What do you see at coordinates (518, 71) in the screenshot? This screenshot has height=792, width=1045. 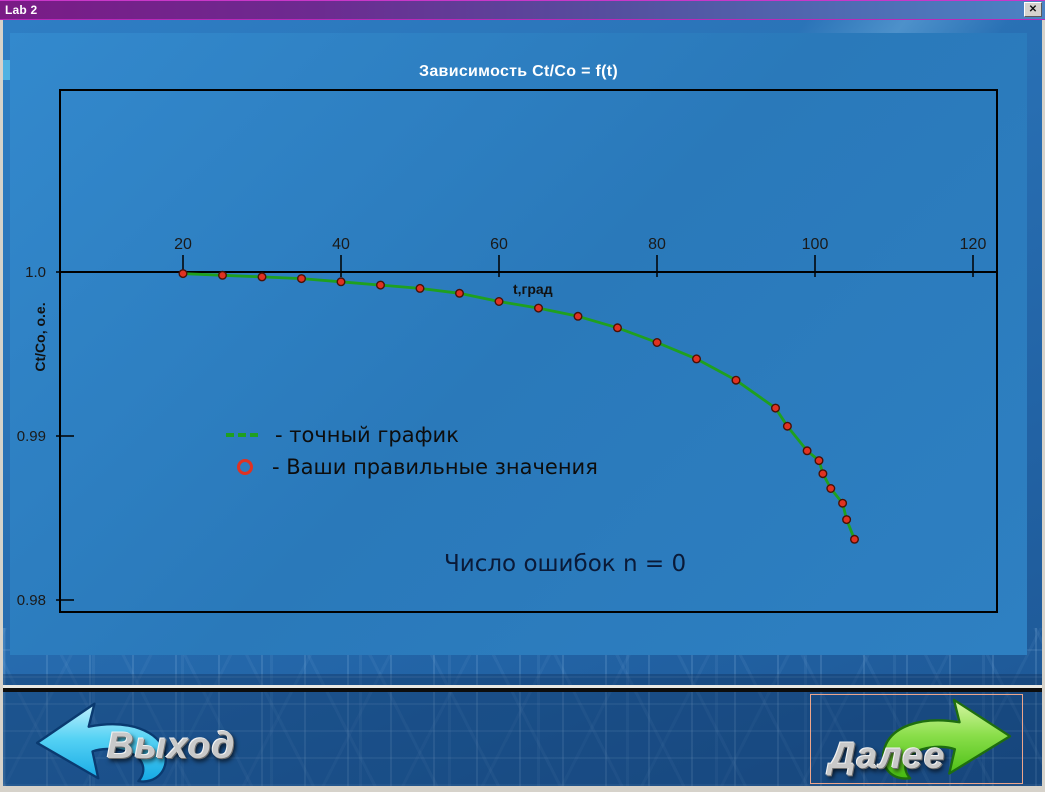 I see `chart-title: Зависимость Ct/Co = f(t)` at bounding box center [518, 71].